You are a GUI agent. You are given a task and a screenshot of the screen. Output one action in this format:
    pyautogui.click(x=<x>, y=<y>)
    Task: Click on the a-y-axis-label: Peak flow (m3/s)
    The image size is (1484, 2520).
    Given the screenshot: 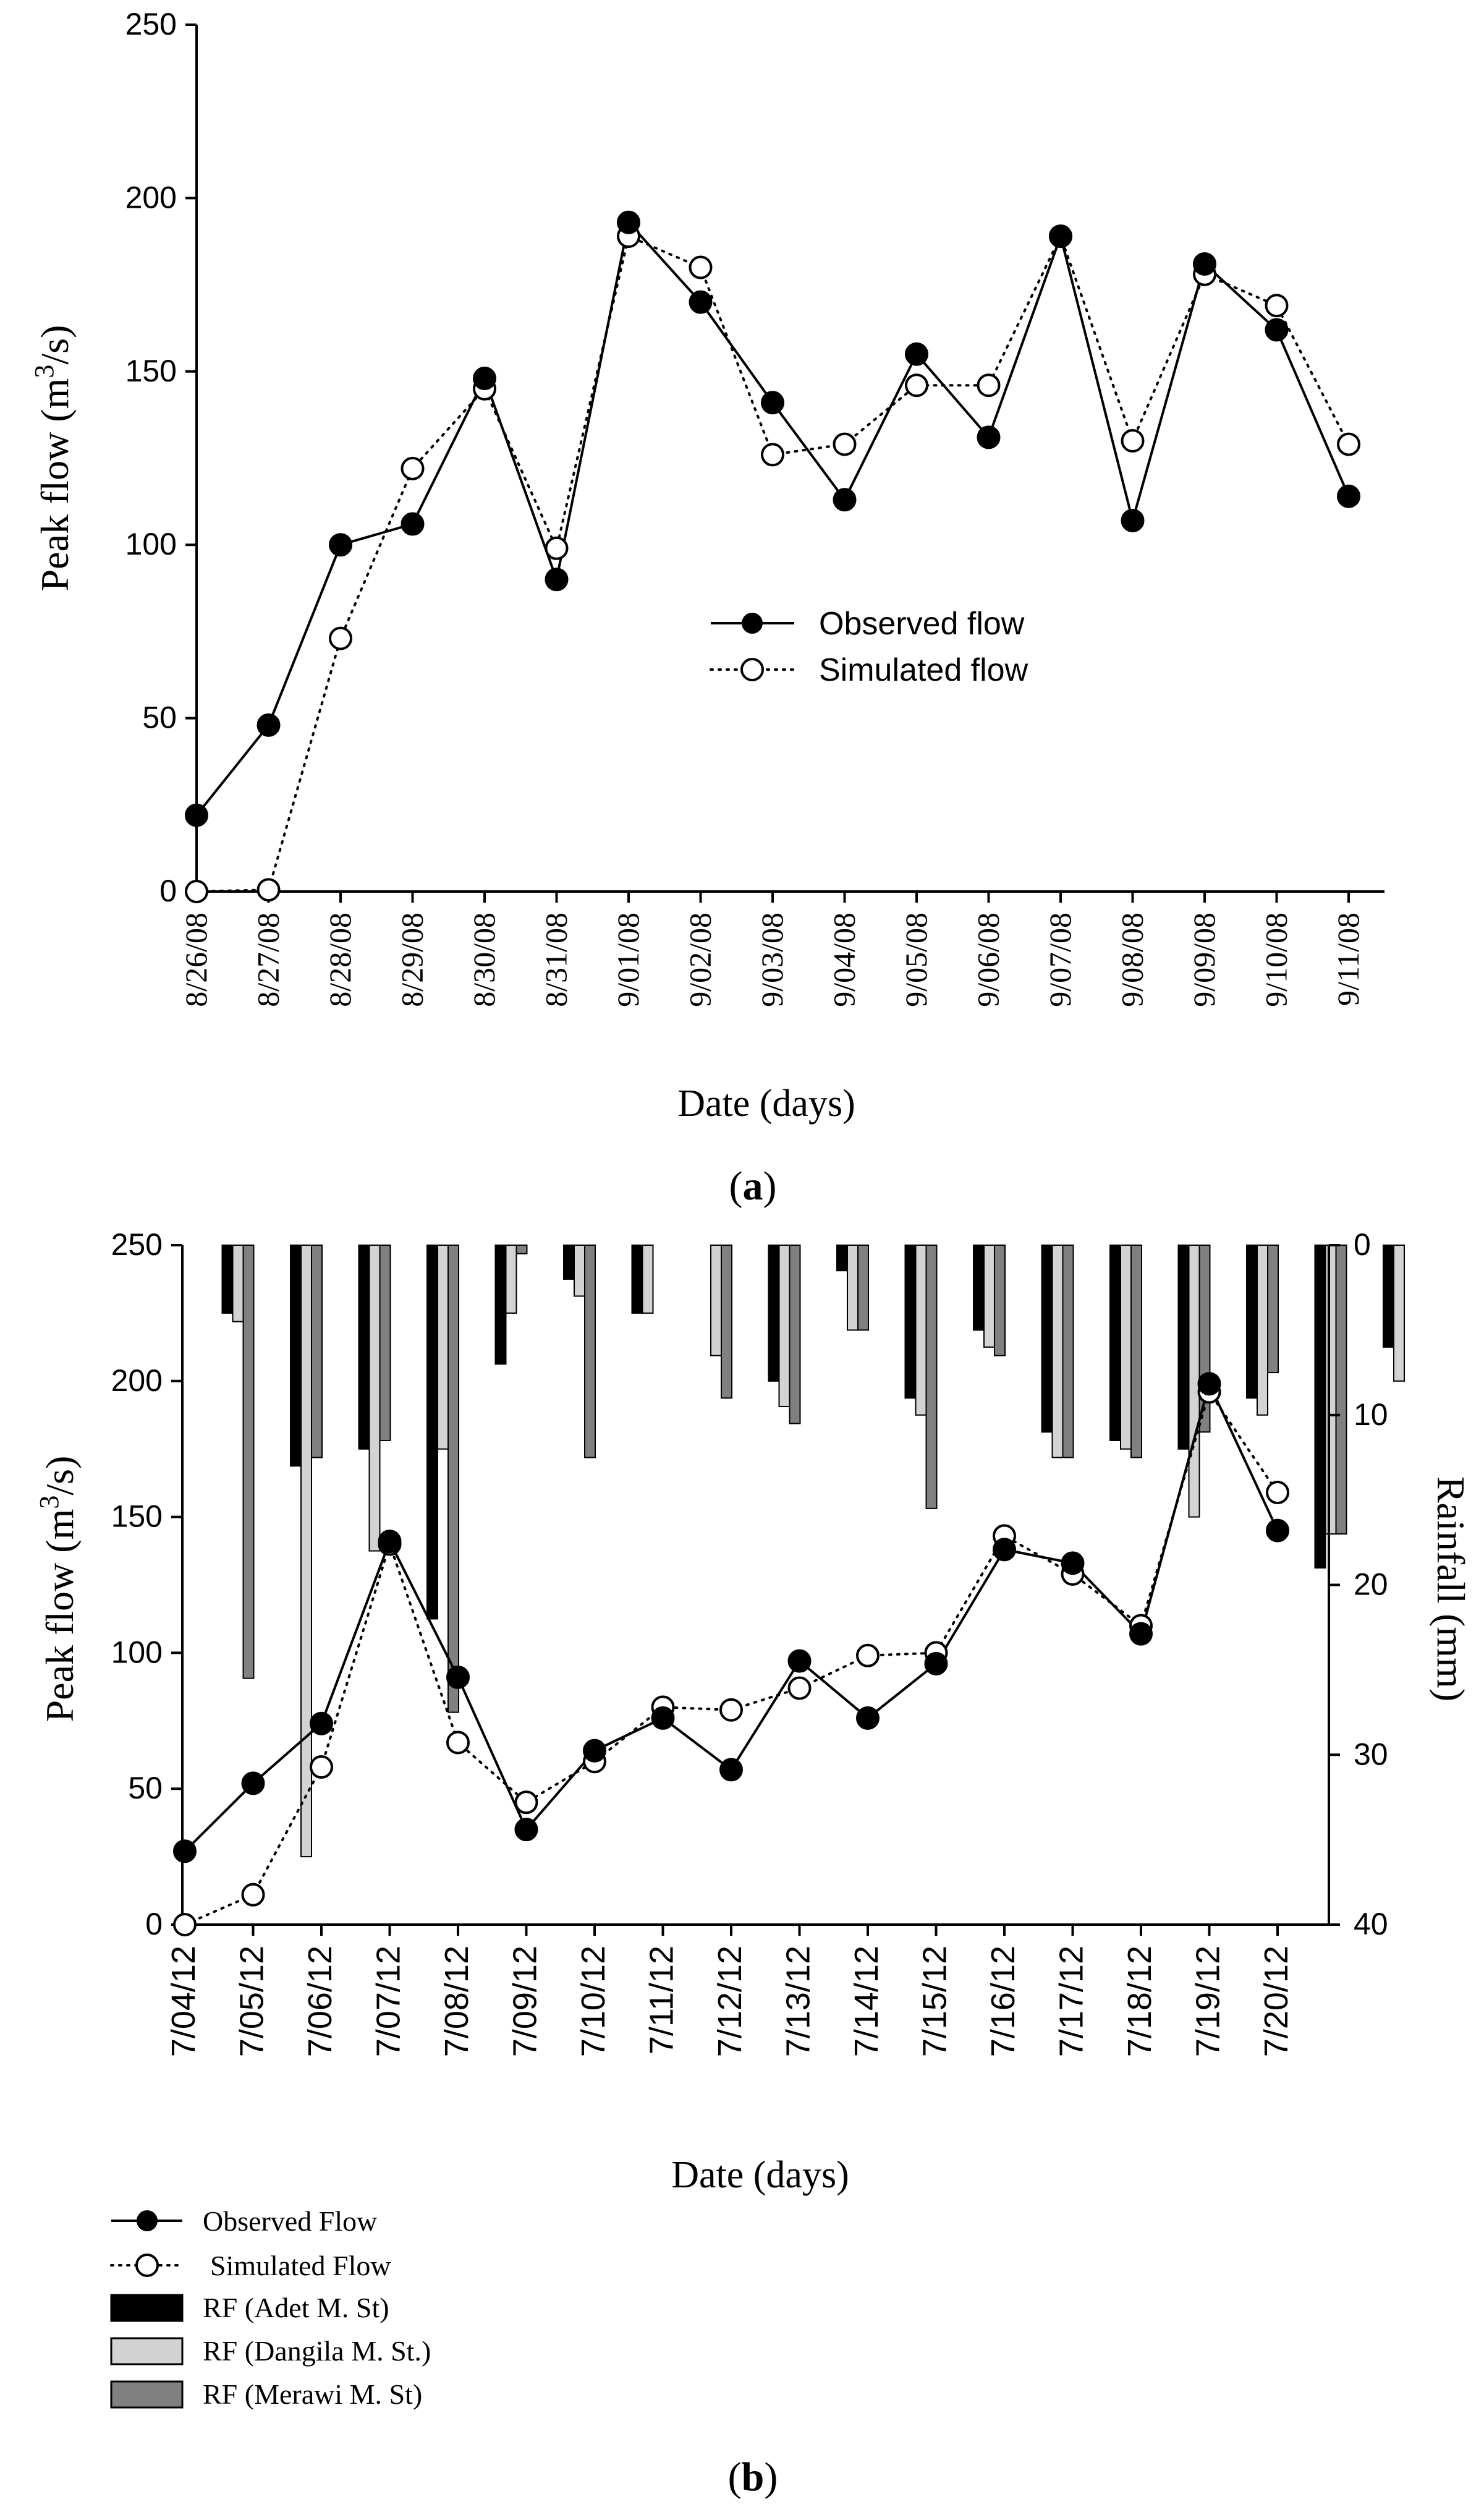 What is the action you would take?
    pyautogui.click(x=53, y=458)
    